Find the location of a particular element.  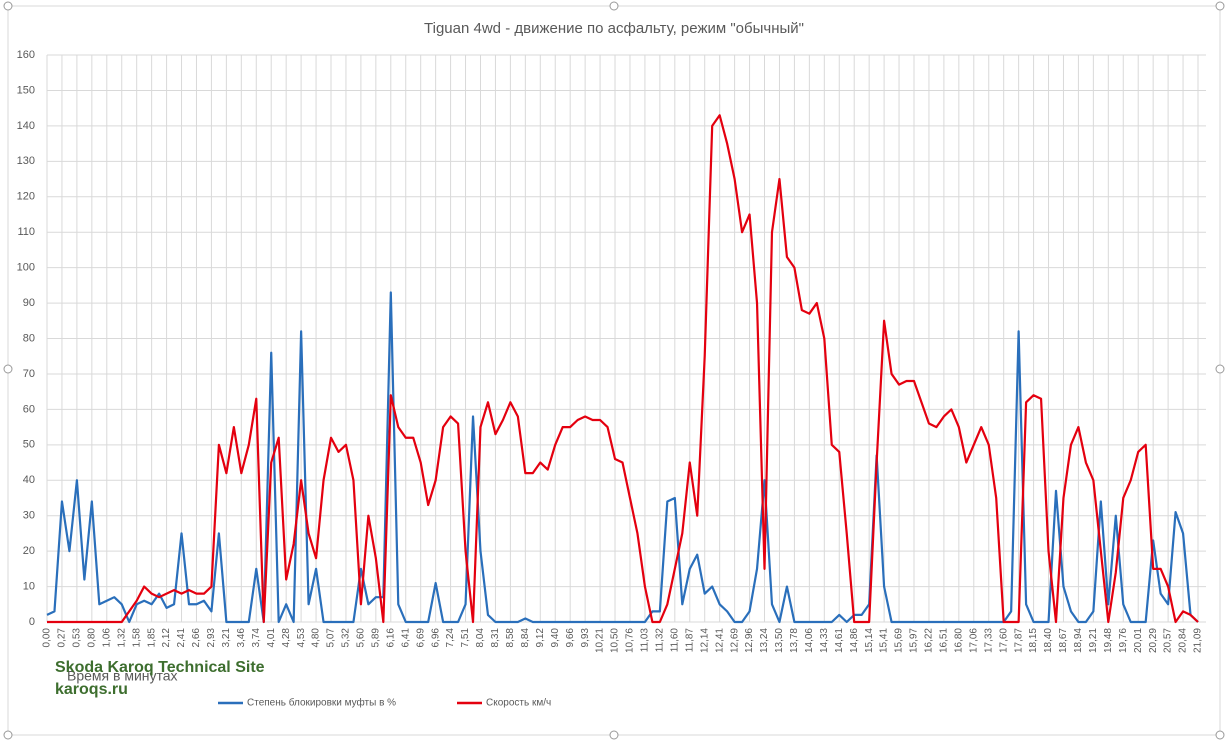

x-tick-label: 17,60 is located at coordinates (1003, 640).